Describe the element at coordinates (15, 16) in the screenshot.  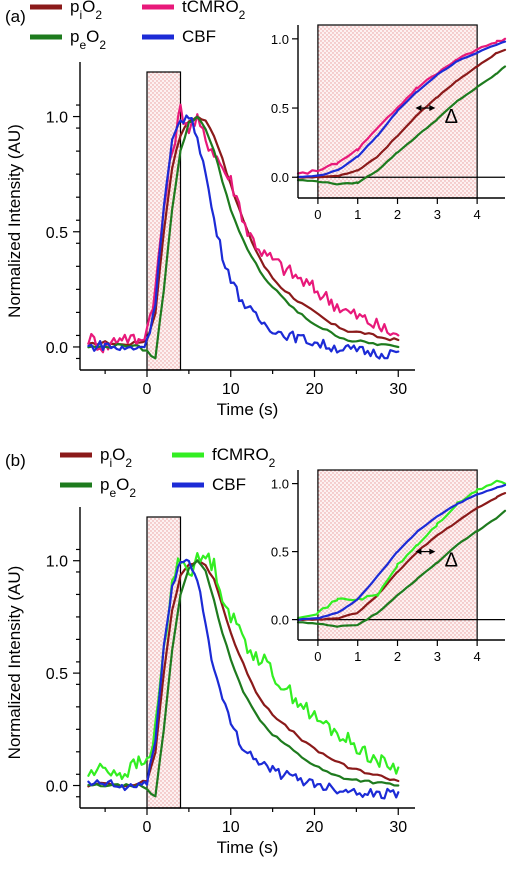
I see `panel-label: (a)` at that location.